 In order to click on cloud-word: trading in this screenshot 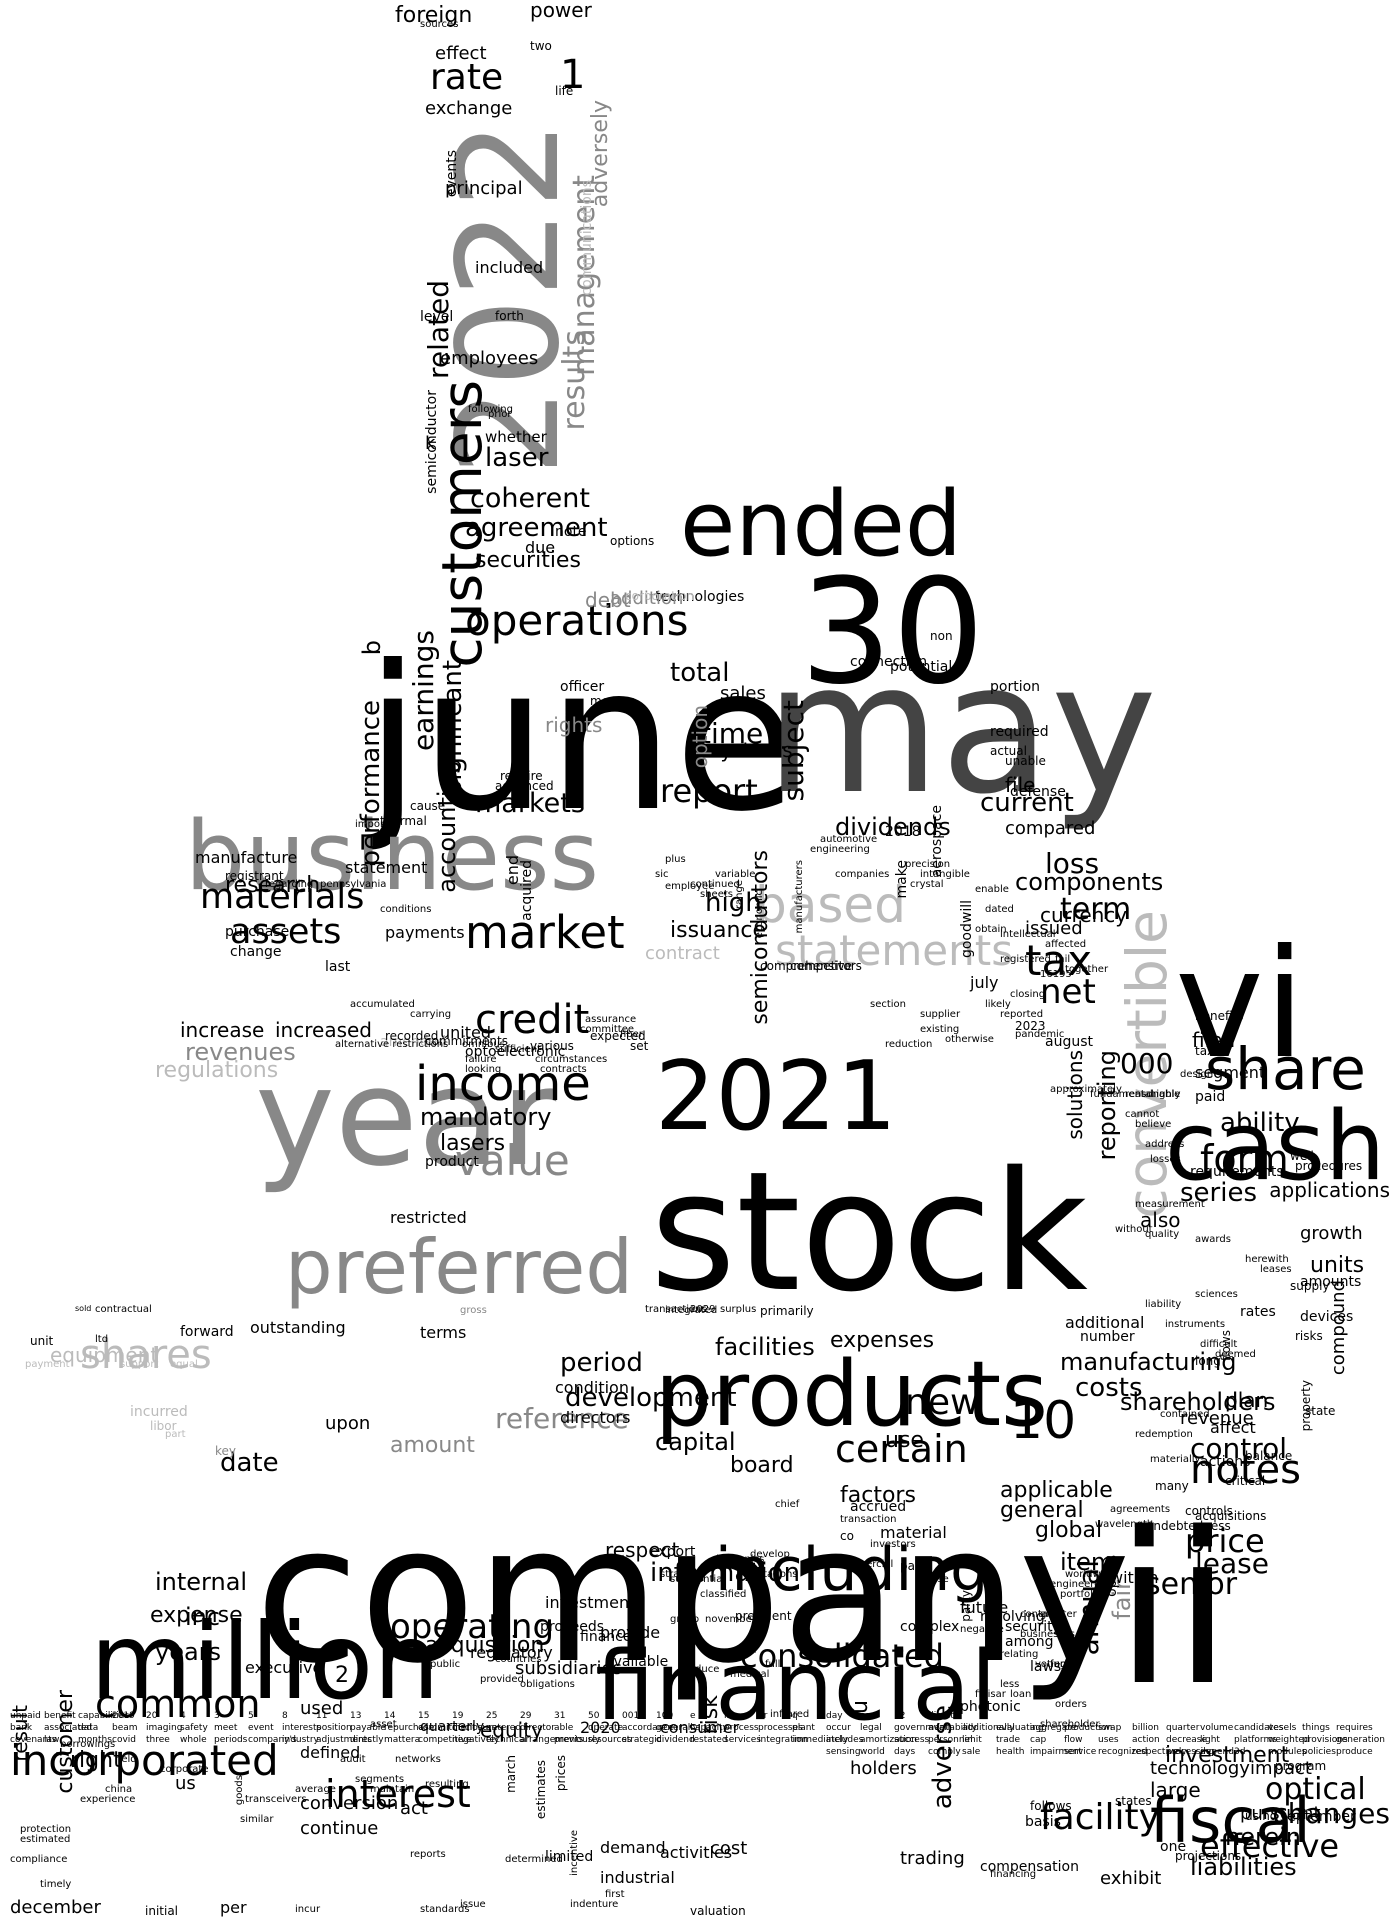, I will do `click(932, 1858)`.